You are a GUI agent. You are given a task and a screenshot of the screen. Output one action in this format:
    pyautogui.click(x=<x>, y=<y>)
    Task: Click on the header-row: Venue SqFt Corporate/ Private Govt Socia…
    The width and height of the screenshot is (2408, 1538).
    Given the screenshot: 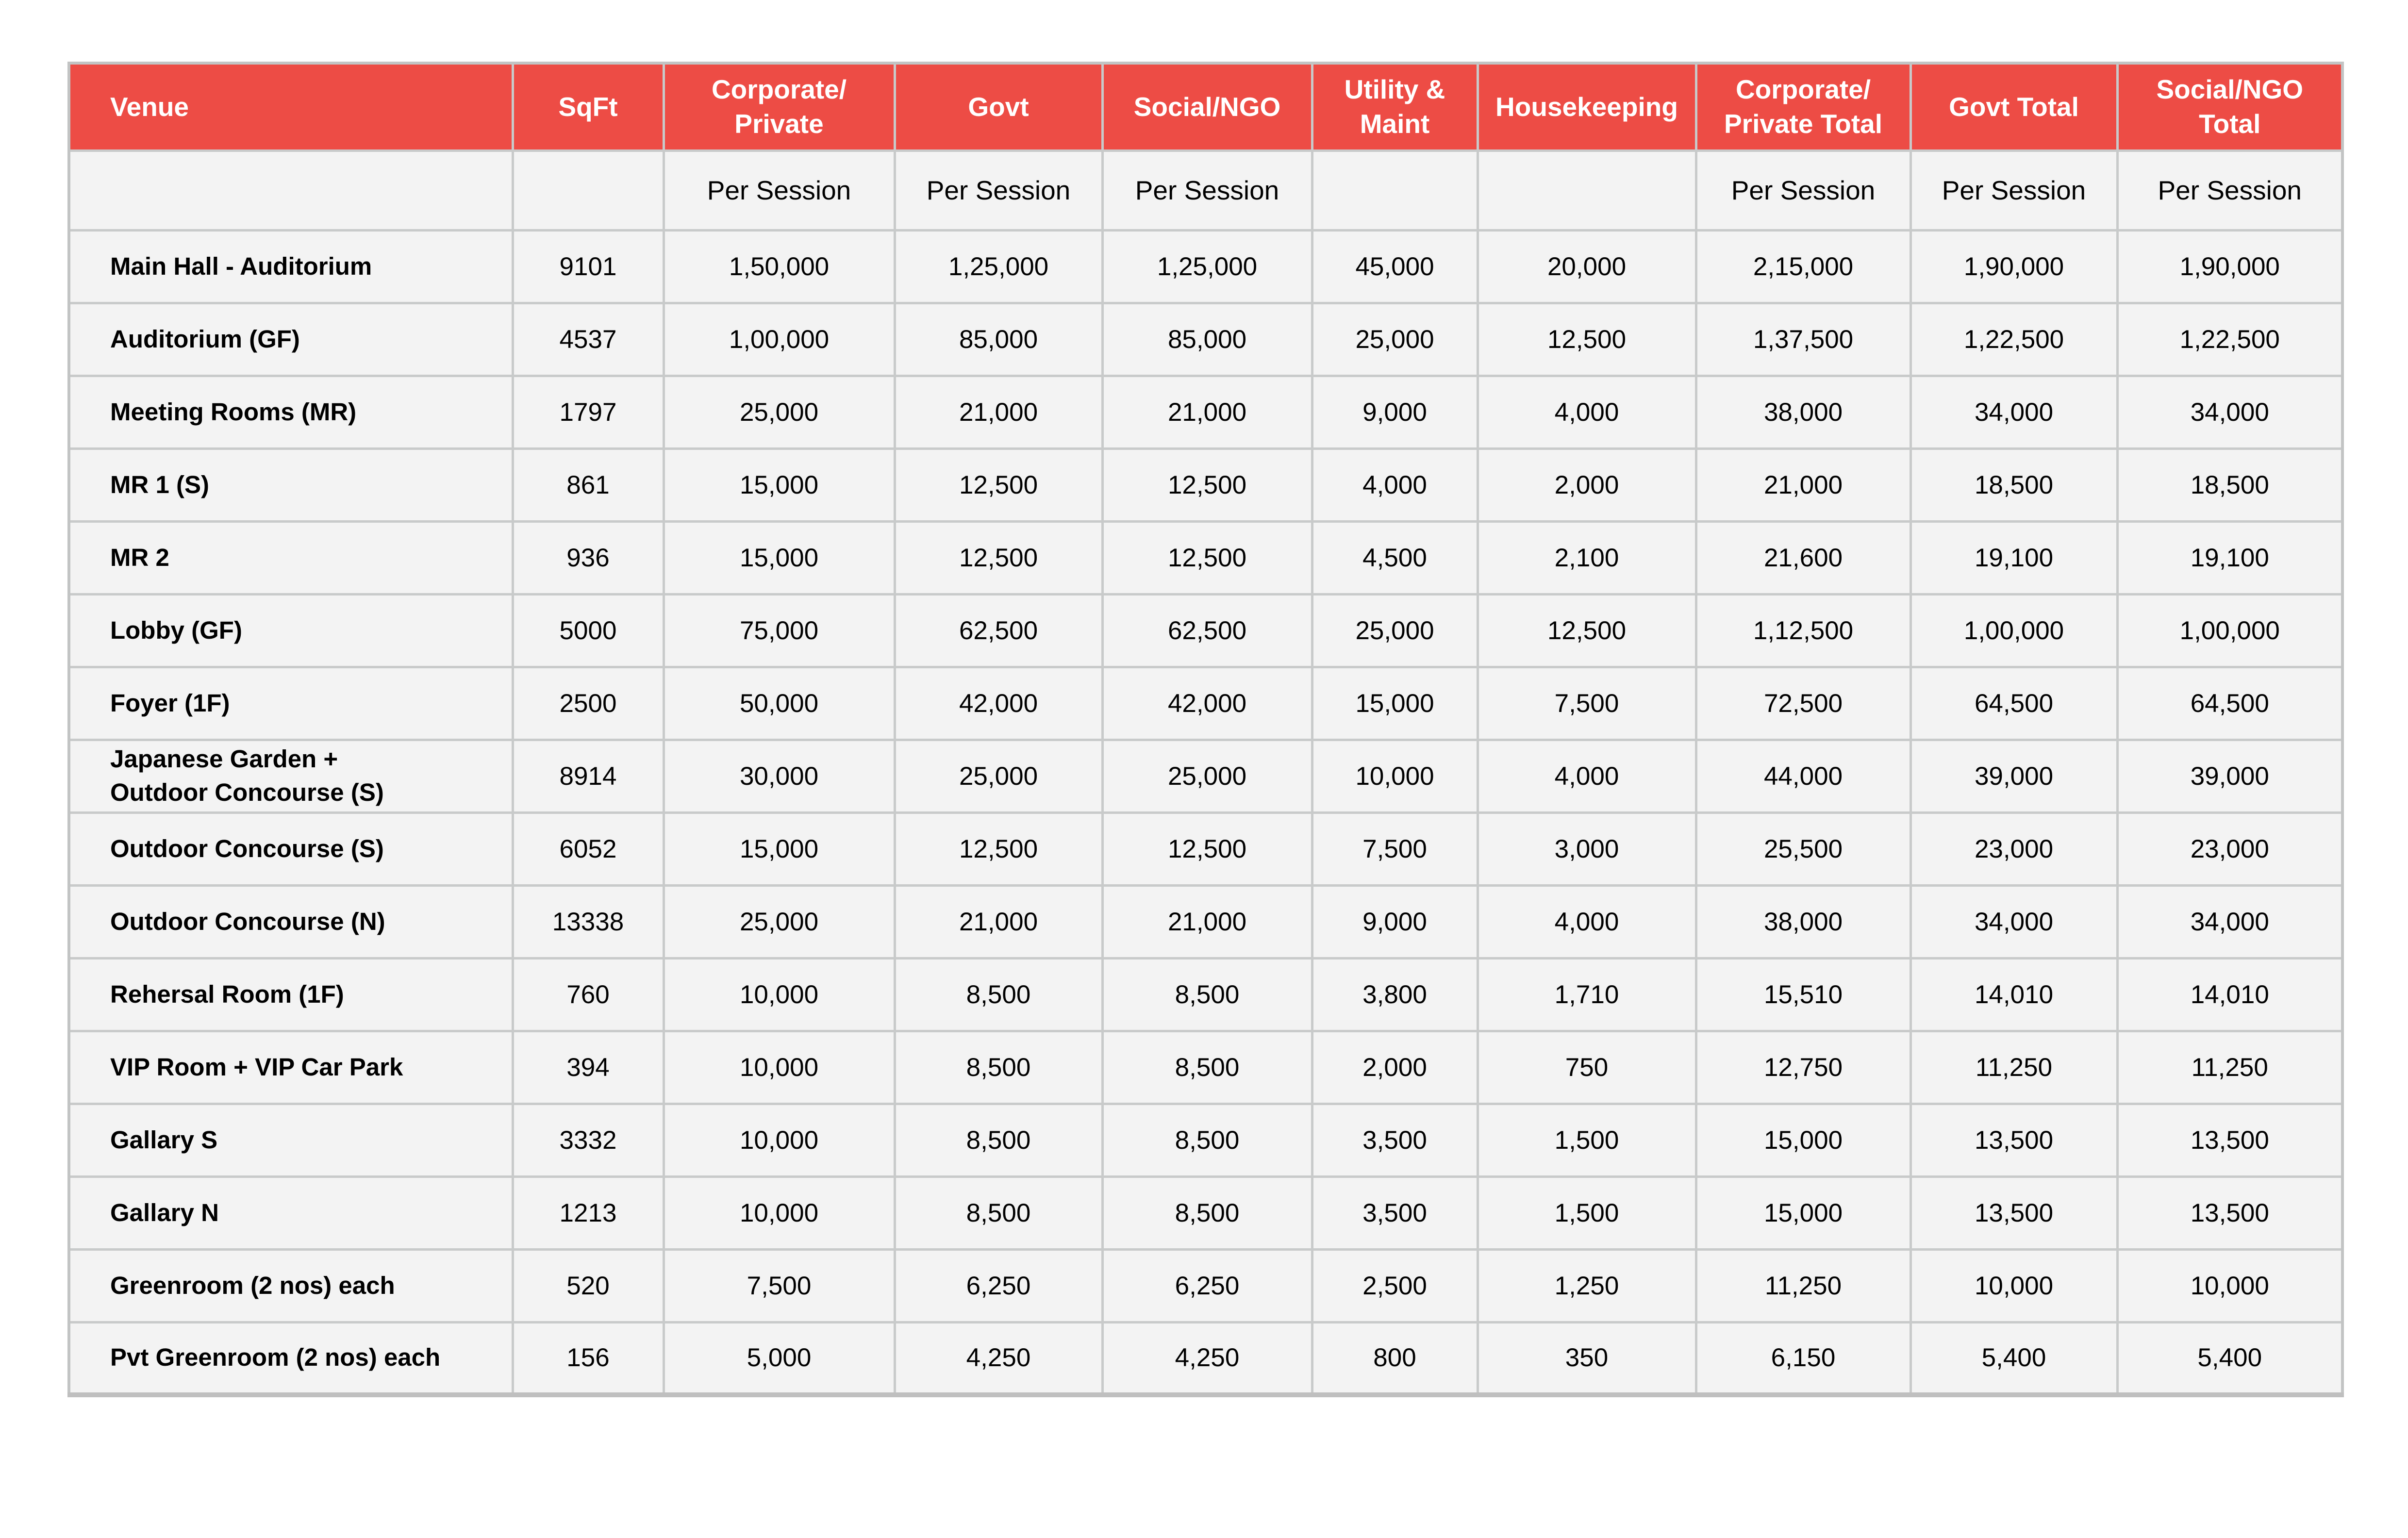 What is the action you would take?
    pyautogui.click(x=1205, y=107)
    